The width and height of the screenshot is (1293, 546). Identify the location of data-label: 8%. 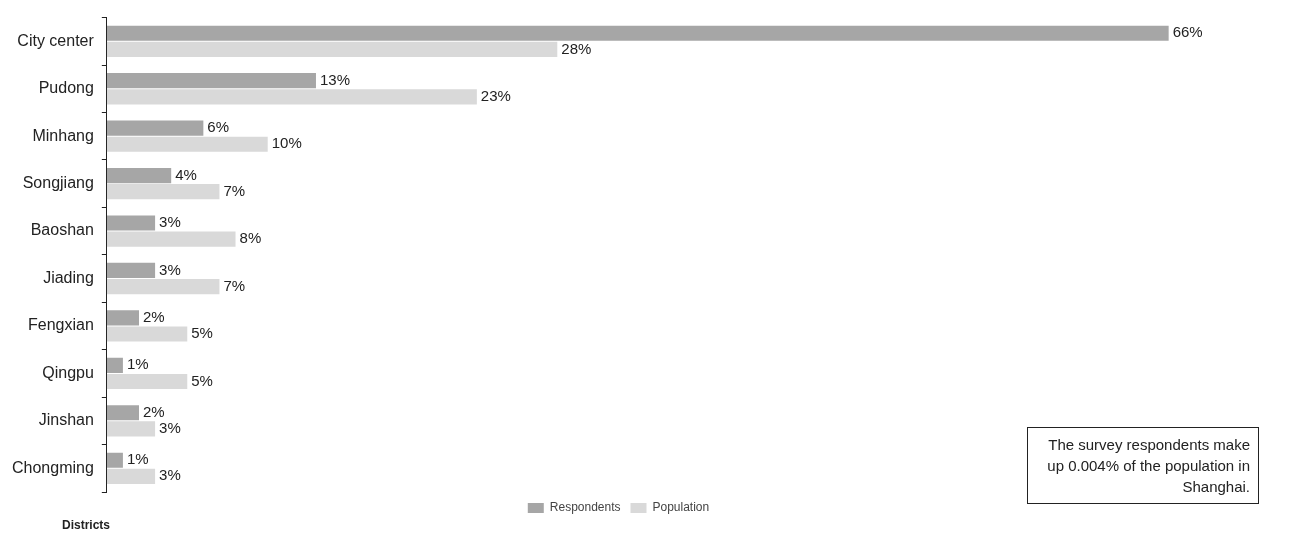
(250, 238).